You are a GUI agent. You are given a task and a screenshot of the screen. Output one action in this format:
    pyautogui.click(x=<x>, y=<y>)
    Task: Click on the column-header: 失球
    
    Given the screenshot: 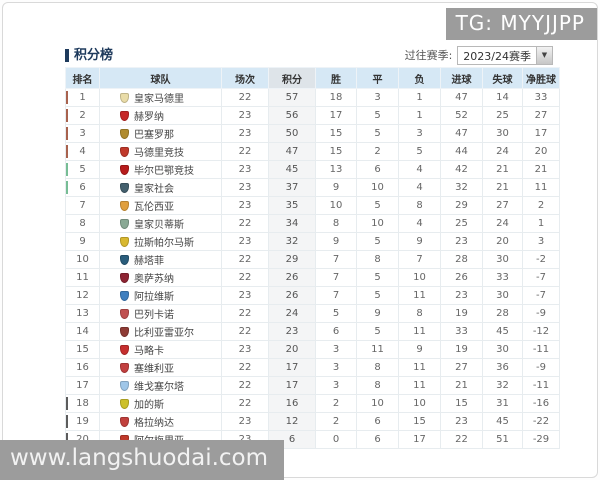 What is the action you would take?
    pyautogui.click(x=502, y=78)
    